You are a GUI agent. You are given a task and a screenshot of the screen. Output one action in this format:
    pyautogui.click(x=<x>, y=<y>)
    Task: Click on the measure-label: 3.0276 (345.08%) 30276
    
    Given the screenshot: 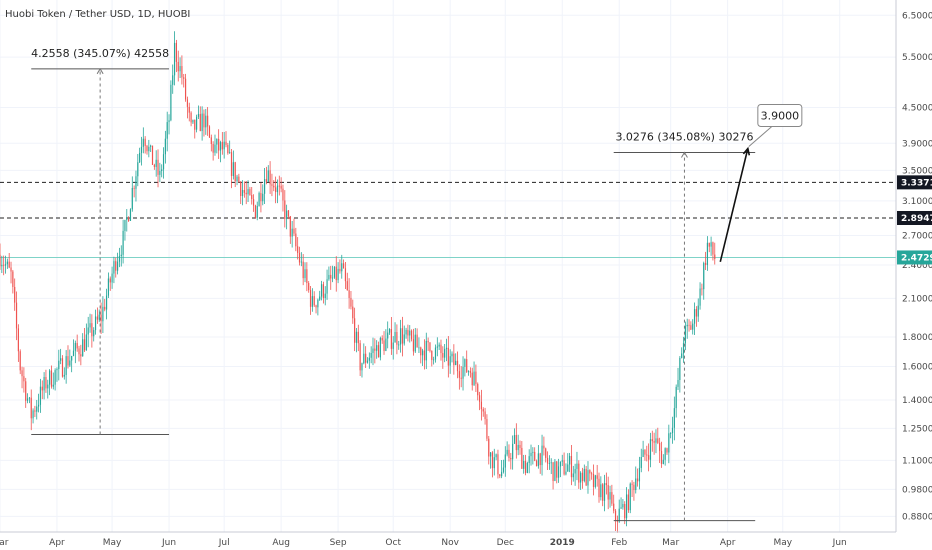 What is the action you would take?
    pyautogui.click(x=684, y=136)
    